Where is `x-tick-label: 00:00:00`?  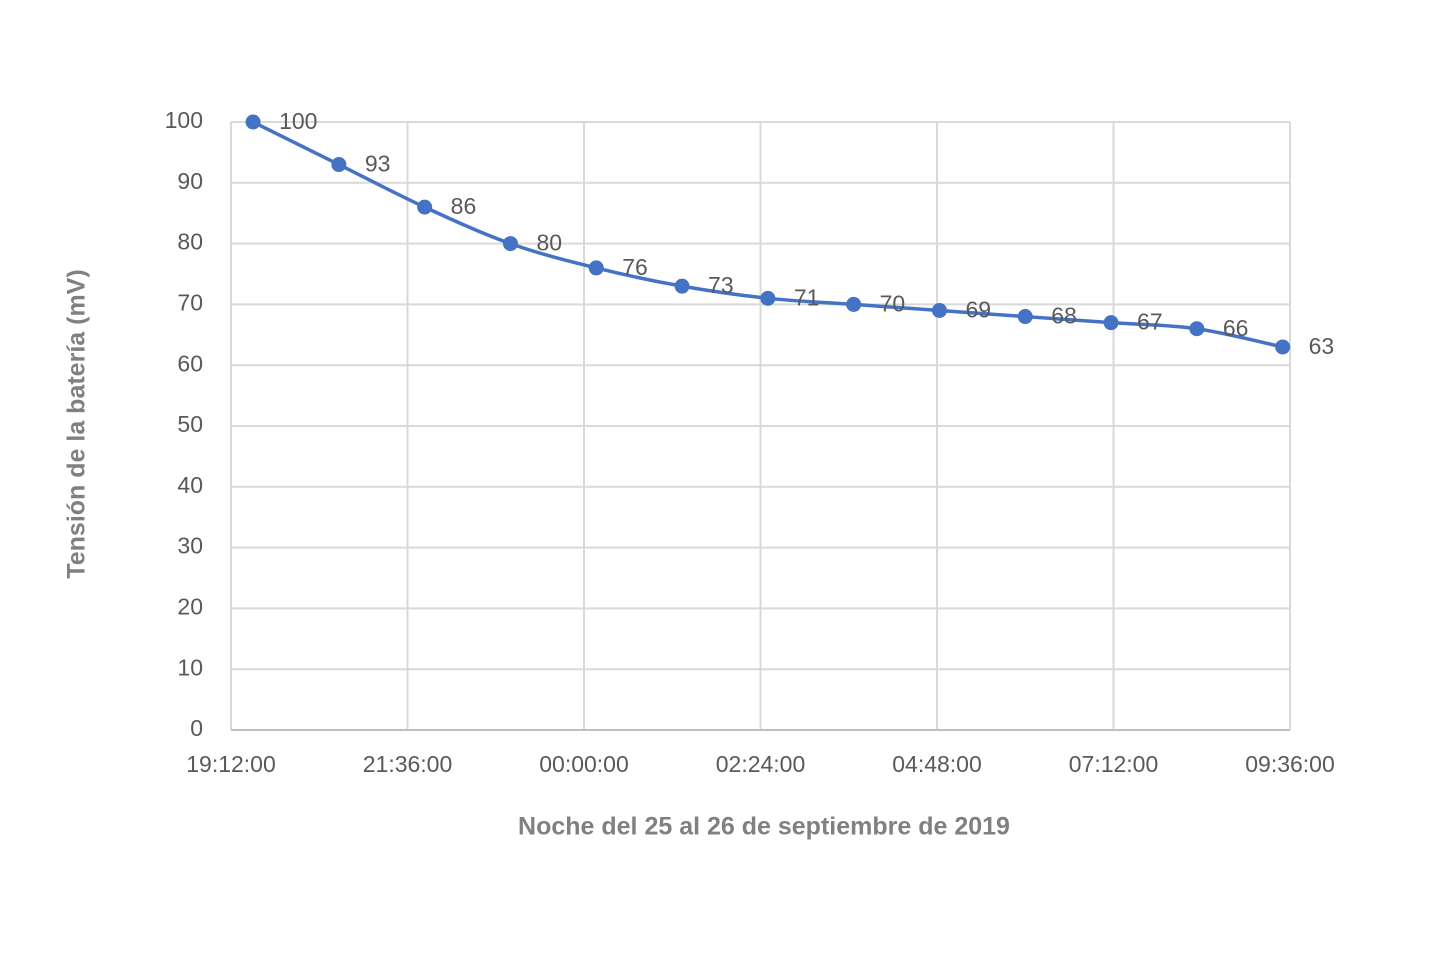
x-tick-label: 00:00:00 is located at coordinates (584, 764).